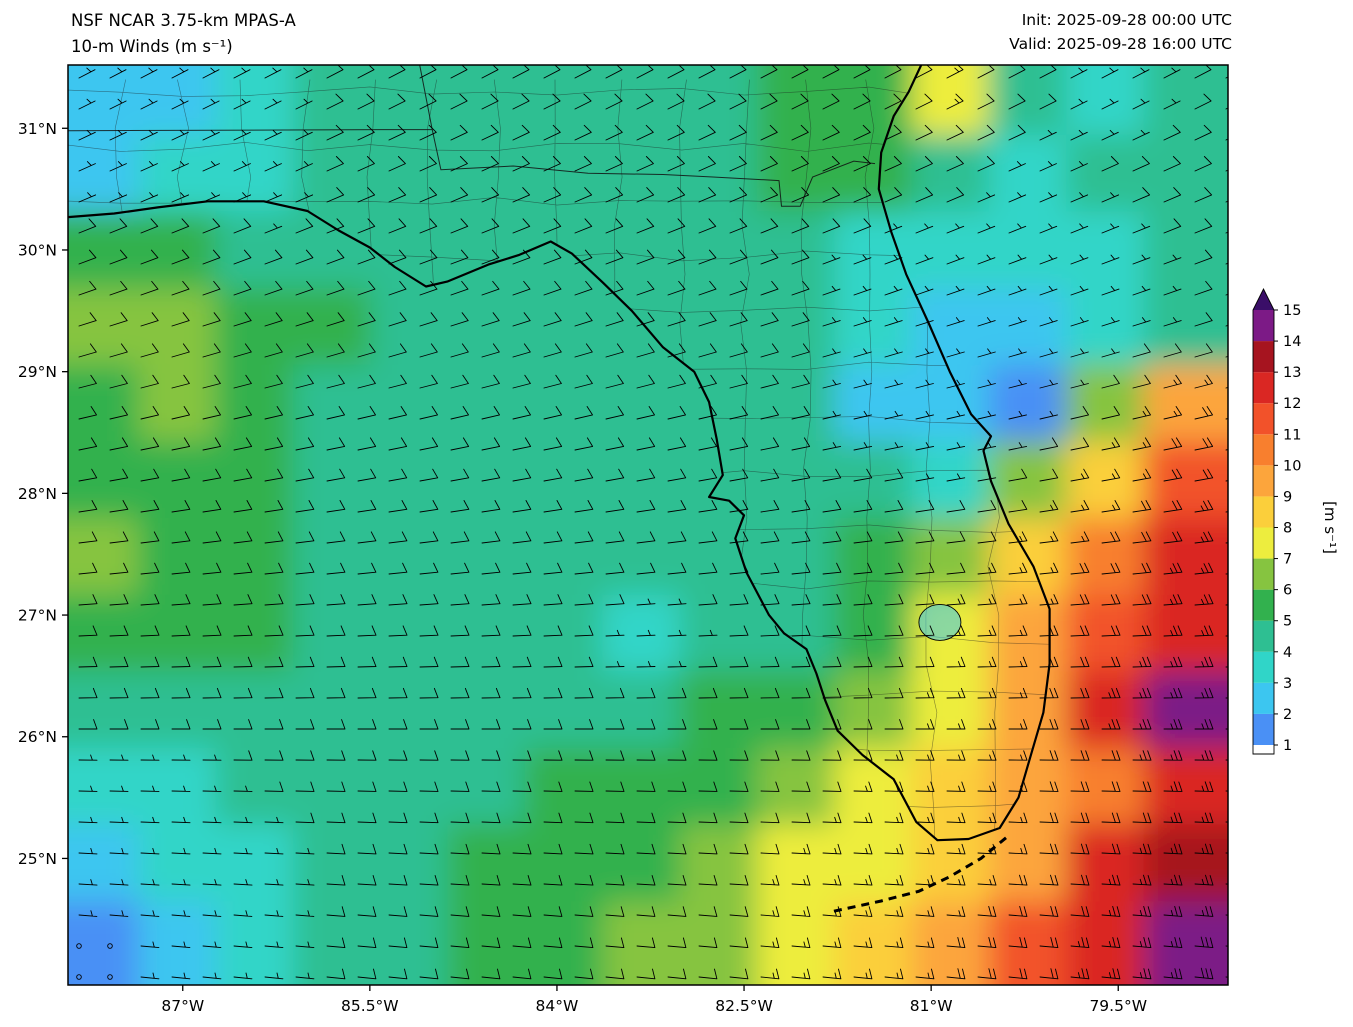 This screenshot has width=1353, height=1027. Describe the element at coordinates (472, 136) in the screenshot. I see `state-borders` at that location.